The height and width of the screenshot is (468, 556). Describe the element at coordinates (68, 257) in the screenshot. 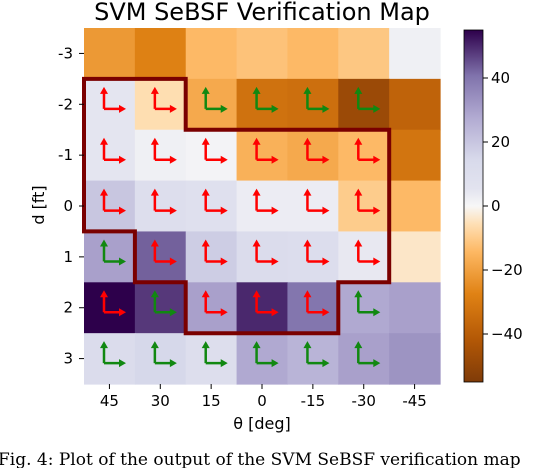

I see `y-tick-label: 1` at that location.